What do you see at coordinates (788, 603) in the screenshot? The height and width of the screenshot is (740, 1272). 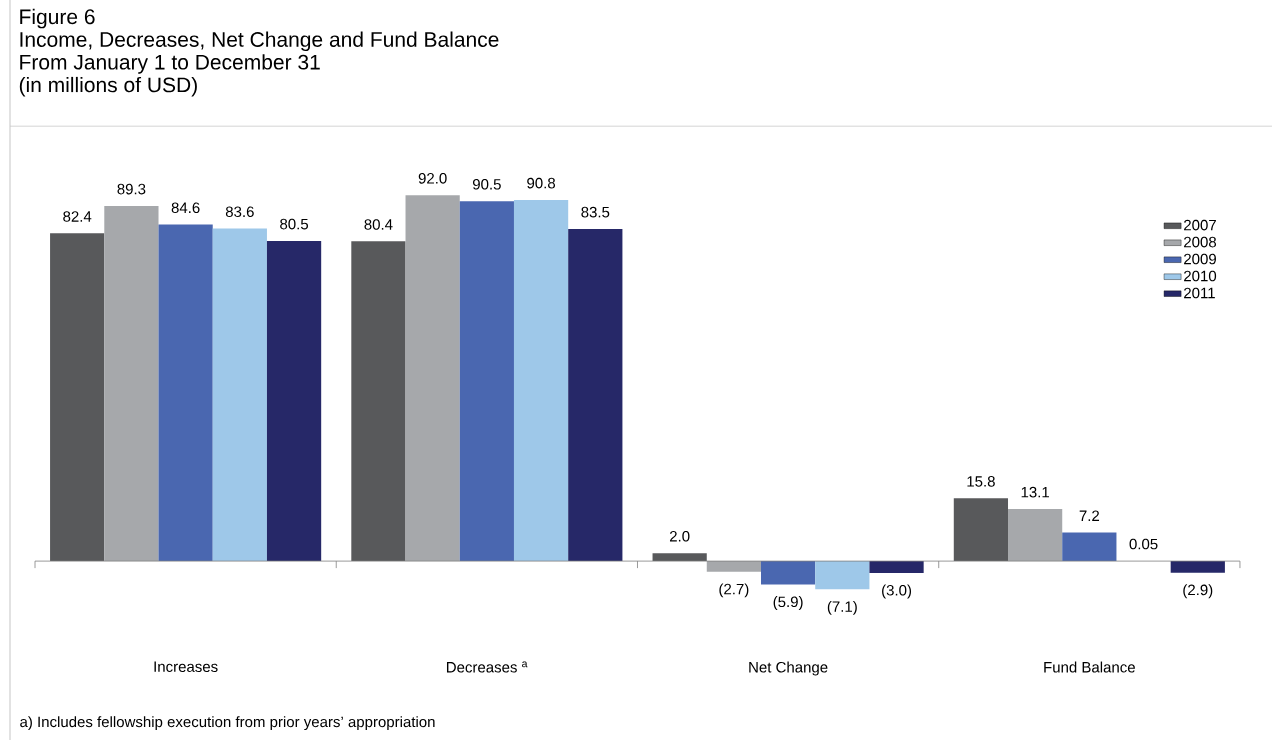 I see `data-label: (5.9)` at bounding box center [788, 603].